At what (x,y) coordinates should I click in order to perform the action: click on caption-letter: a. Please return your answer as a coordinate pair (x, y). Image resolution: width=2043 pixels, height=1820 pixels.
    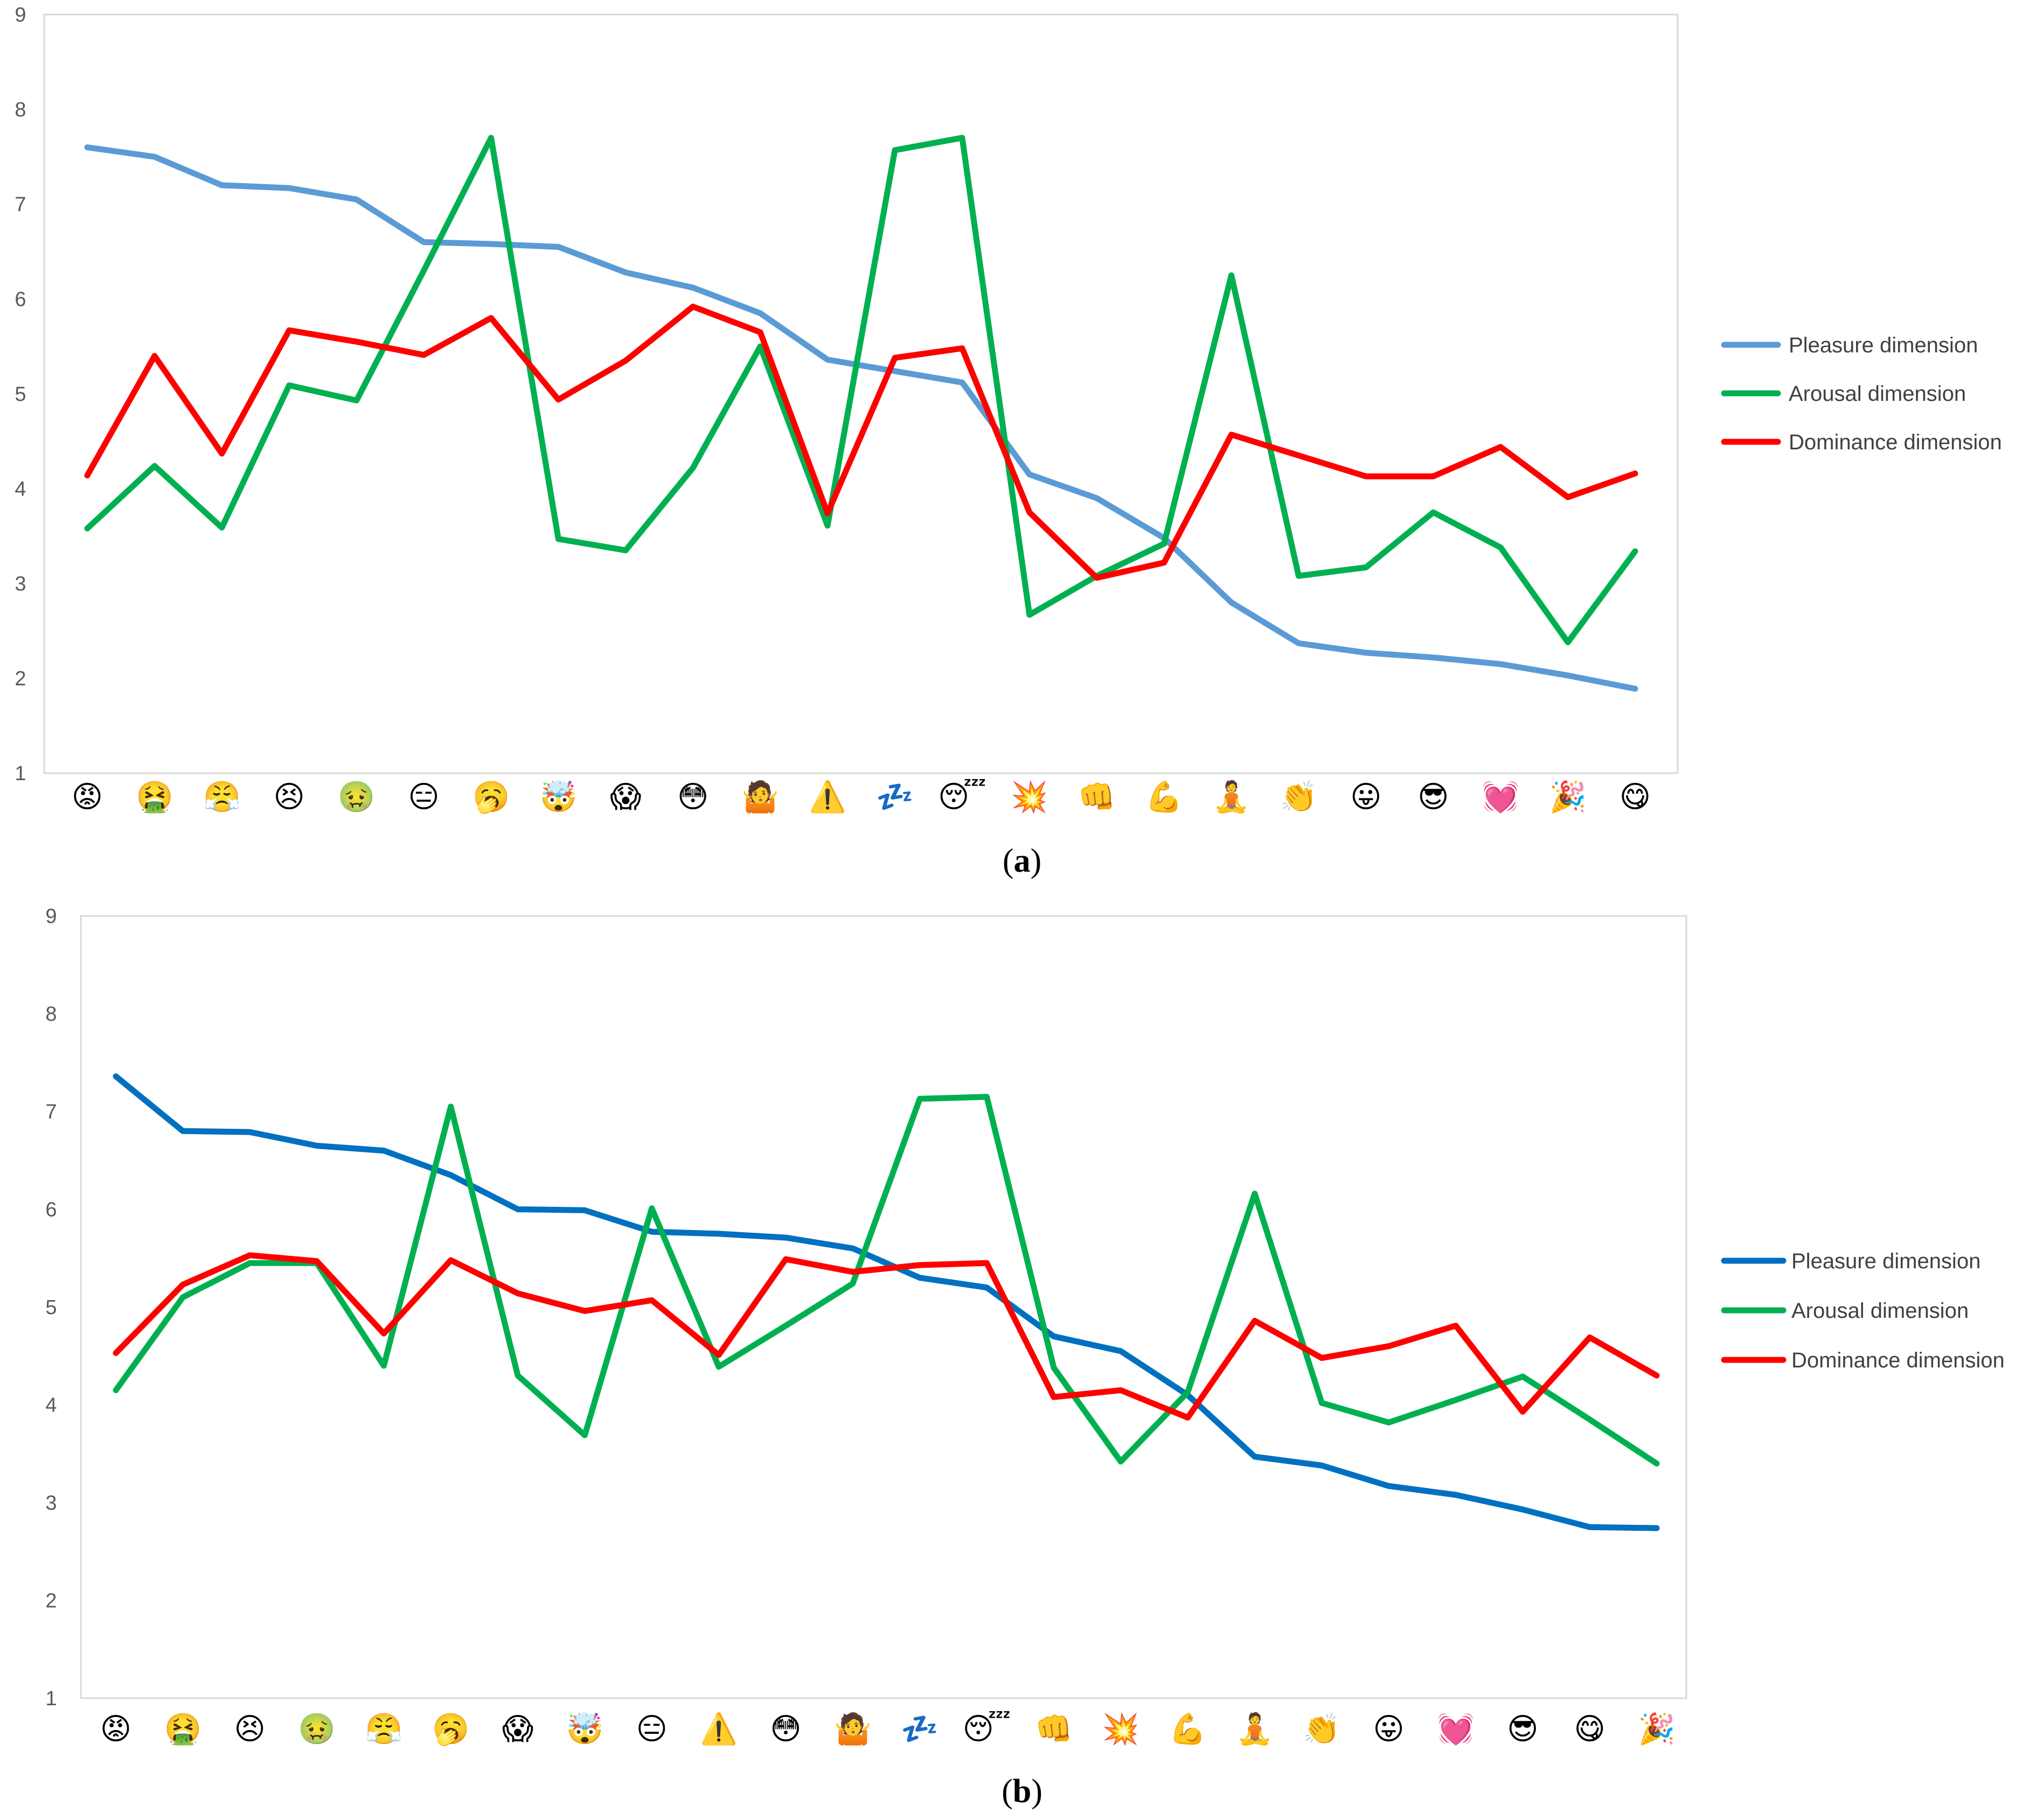
    Looking at the image, I should click on (1022, 861).